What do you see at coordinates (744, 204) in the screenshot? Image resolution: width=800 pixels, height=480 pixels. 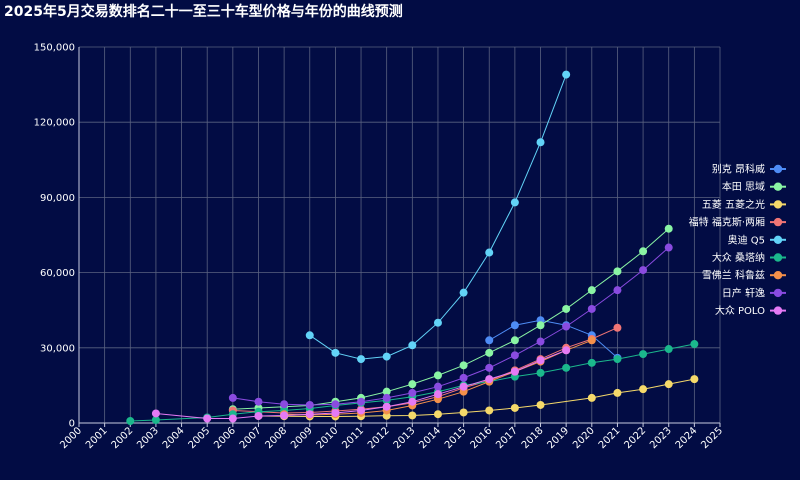 I see `legend-item: 五菱 五菱之光` at bounding box center [744, 204].